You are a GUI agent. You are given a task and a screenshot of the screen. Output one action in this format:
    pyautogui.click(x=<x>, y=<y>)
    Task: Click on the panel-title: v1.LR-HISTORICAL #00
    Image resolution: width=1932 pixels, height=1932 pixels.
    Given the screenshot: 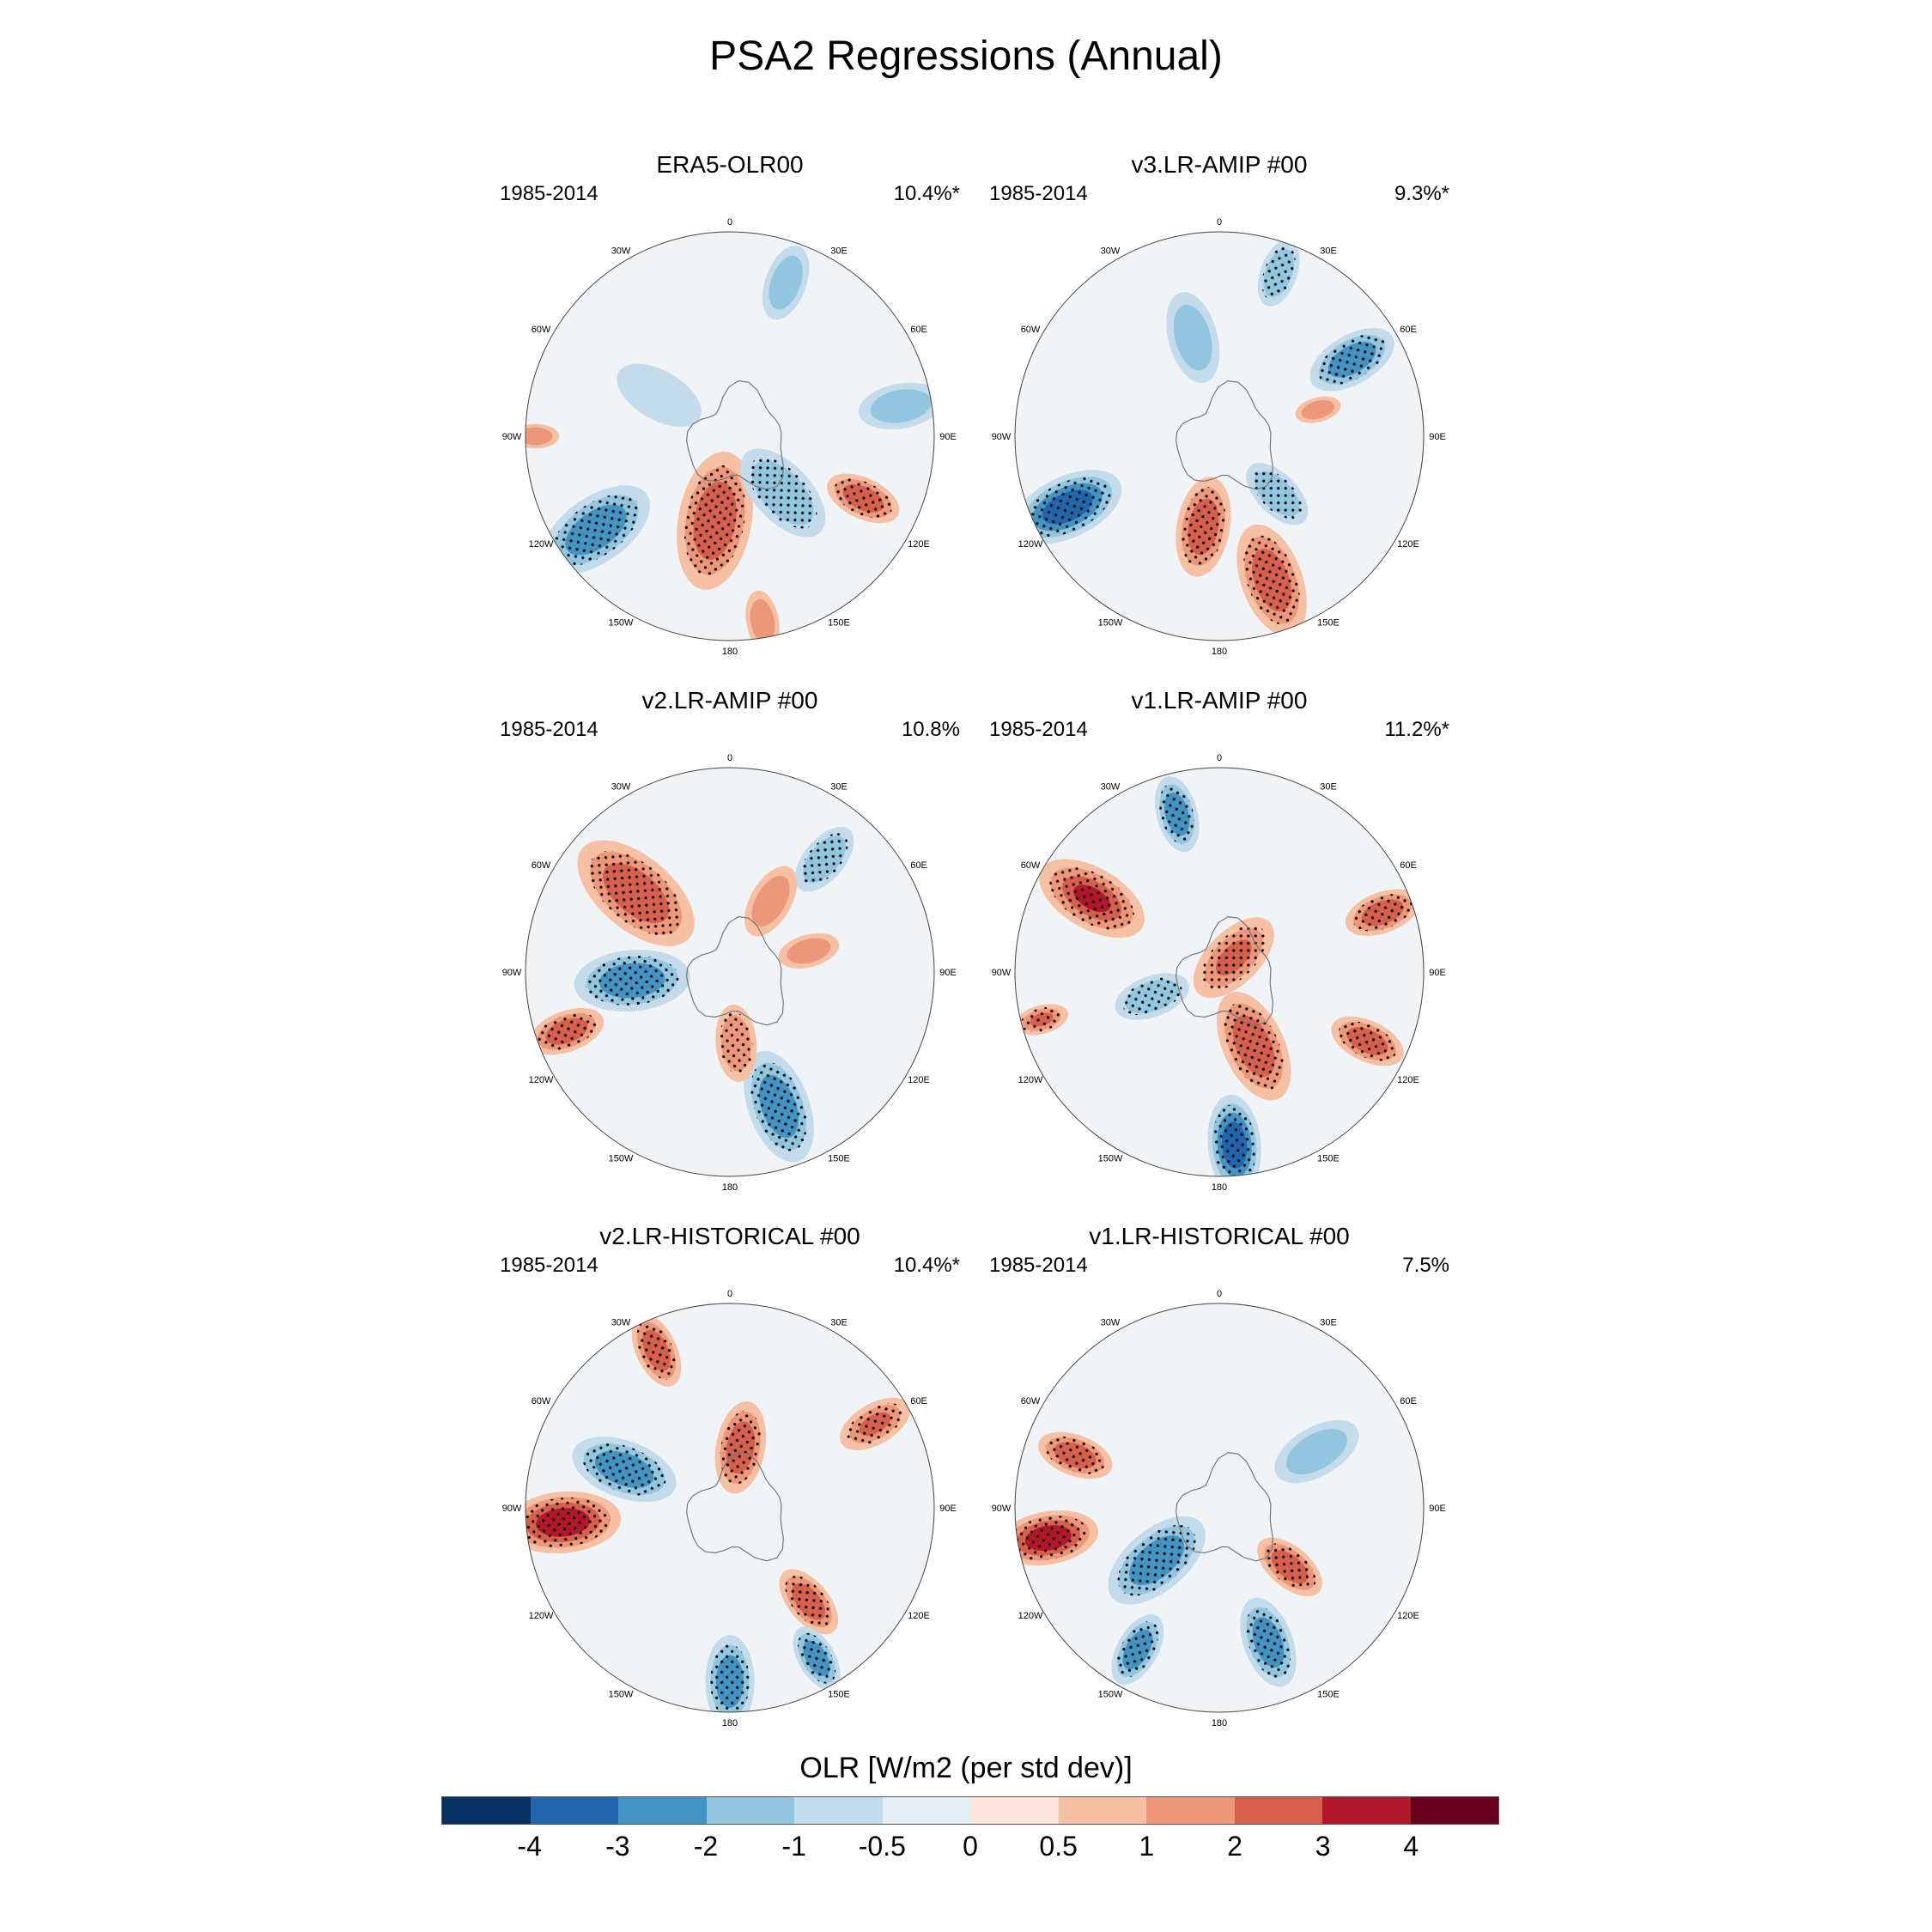 What is the action you would take?
    pyautogui.click(x=1219, y=1236)
    